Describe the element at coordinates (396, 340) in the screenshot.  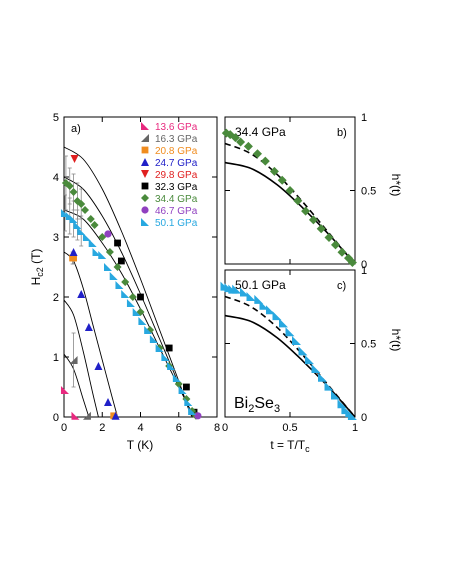
I see `y-axis-label-c: h*(t)` at that location.